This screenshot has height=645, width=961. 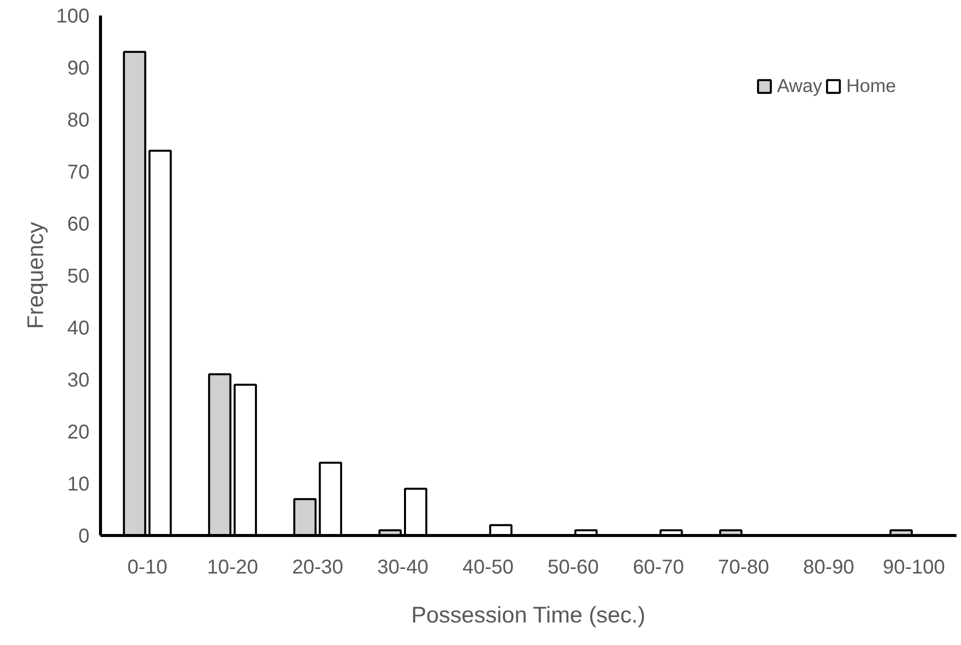 I want to click on legend-label: Away, so click(x=799, y=86).